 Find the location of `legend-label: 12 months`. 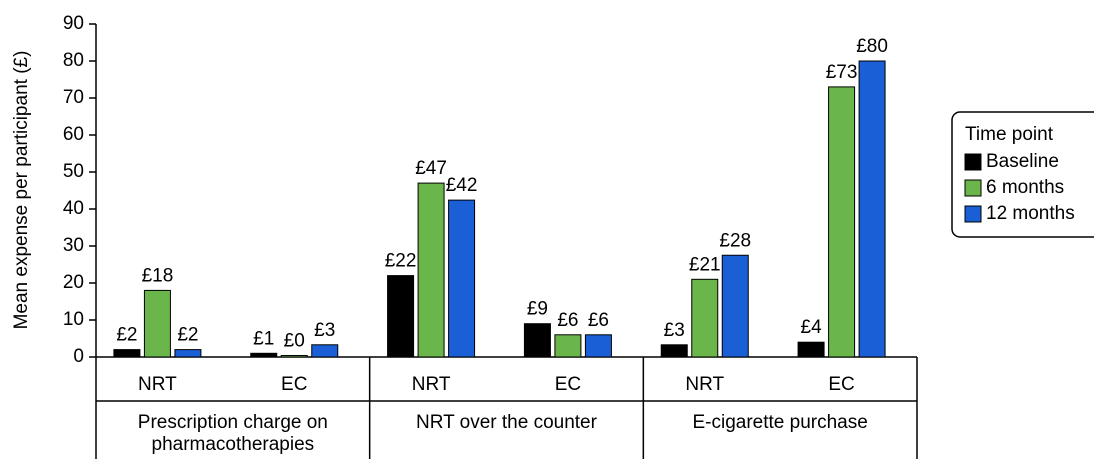

legend-label: 12 months is located at coordinates (1030, 213).